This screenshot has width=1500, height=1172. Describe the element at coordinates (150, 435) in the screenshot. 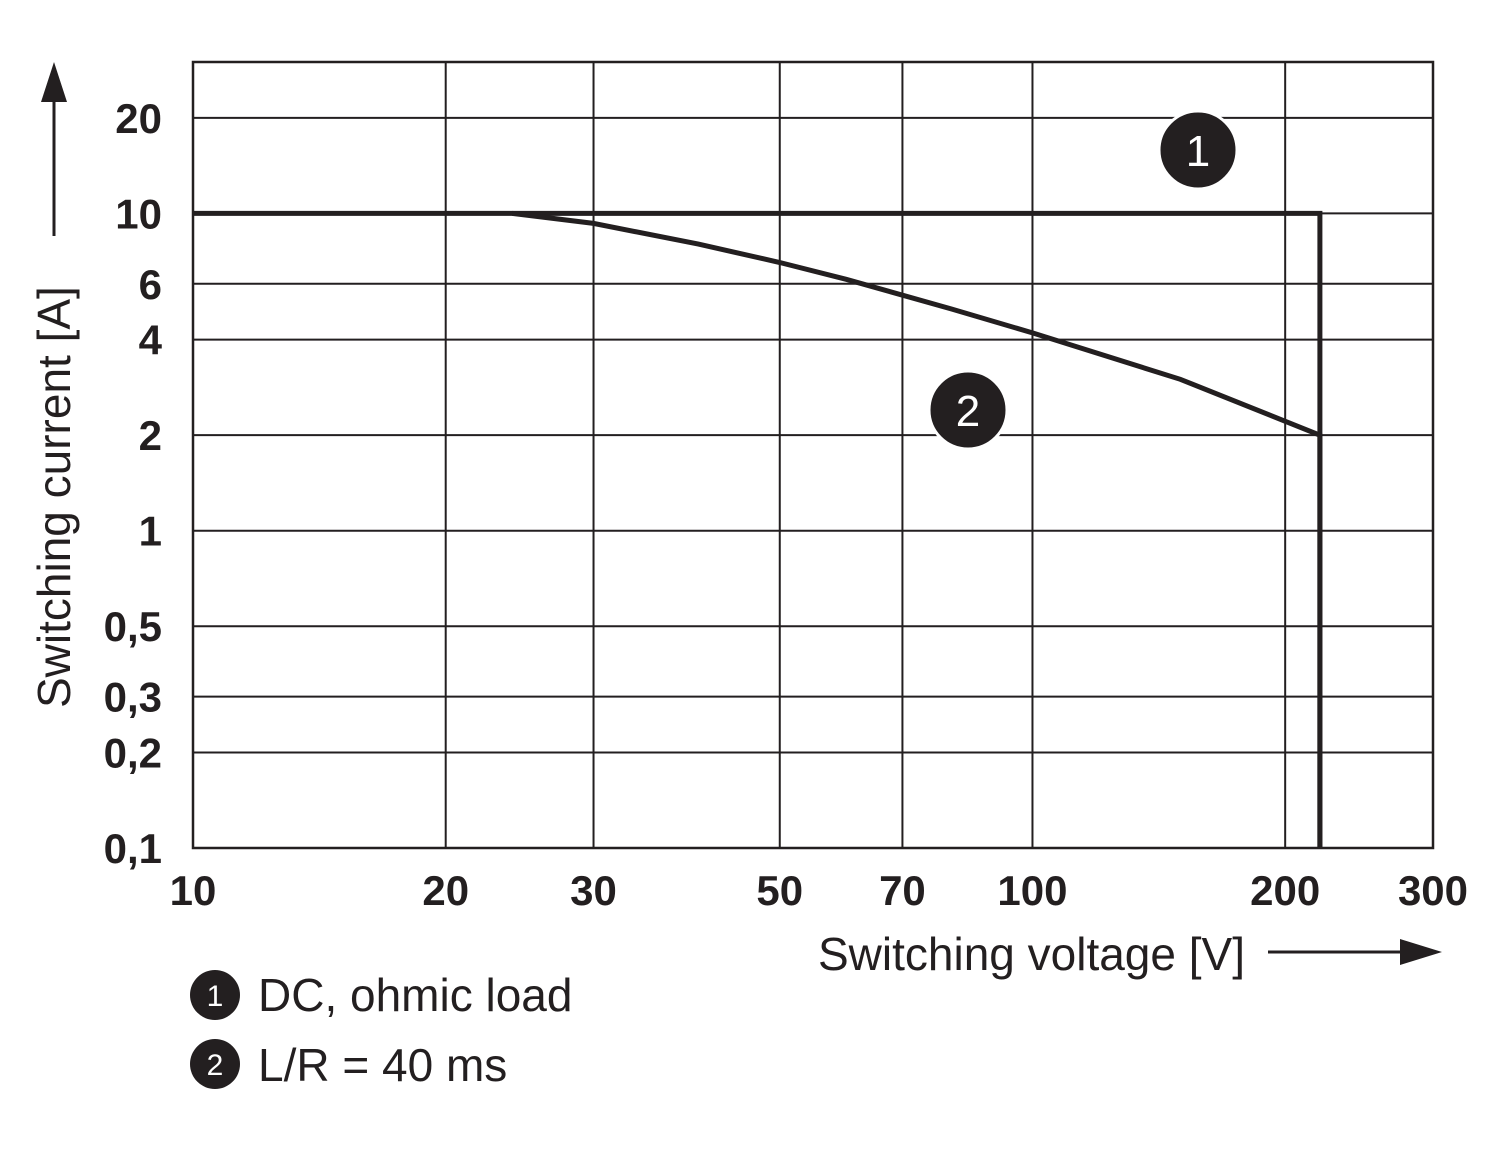

I see `y-tick-label: 2` at that location.